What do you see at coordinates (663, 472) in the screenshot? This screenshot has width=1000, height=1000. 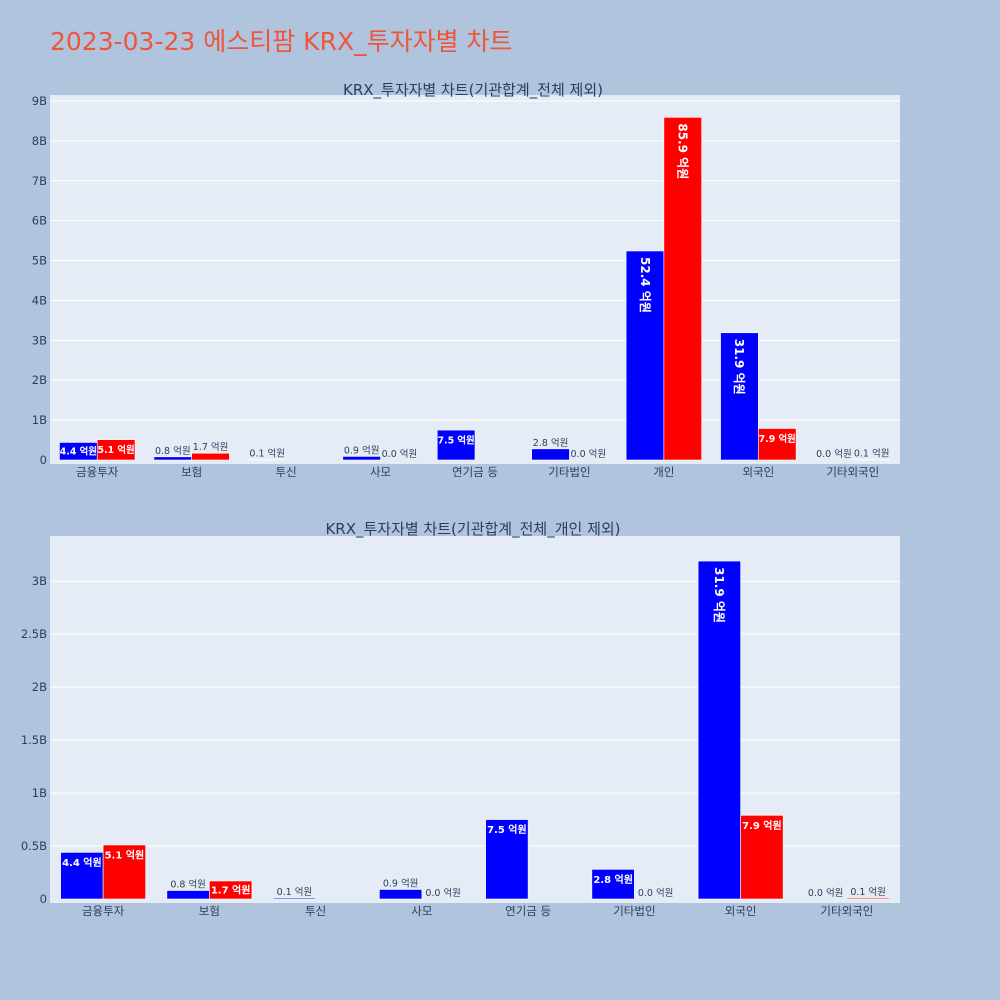 I see `x-tick-label: 개인` at bounding box center [663, 472].